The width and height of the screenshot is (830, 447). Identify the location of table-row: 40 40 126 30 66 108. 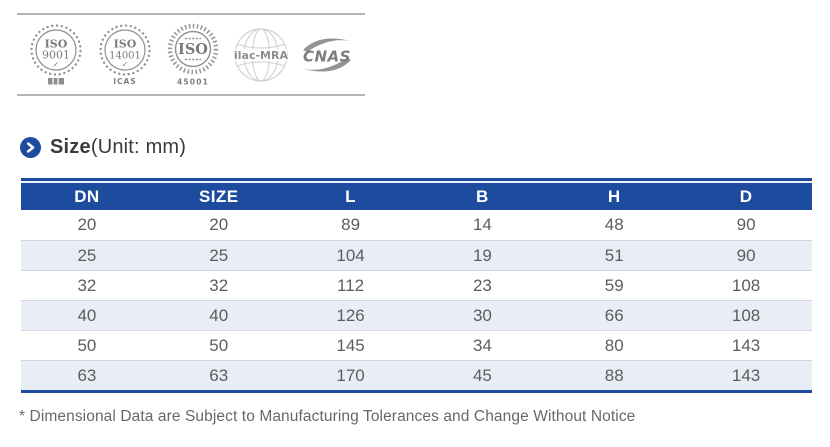
(416, 315).